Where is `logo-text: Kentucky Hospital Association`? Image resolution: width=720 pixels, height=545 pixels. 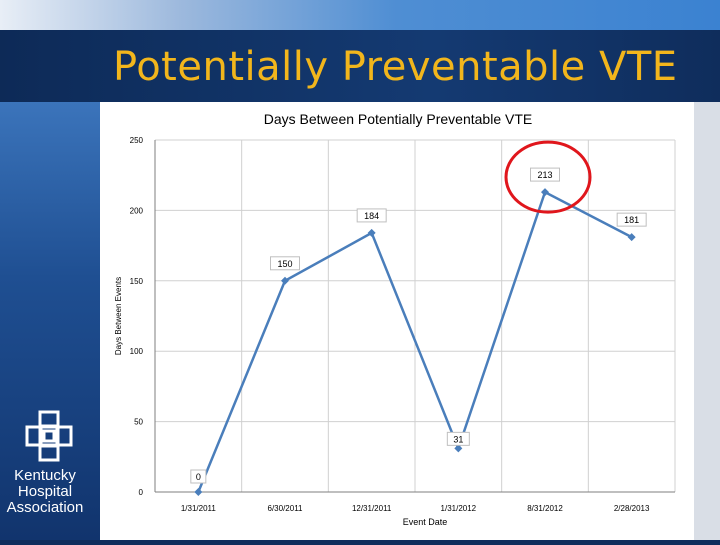 logo-text: Kentucky Hospital Association is located at coordinates (45, 492).